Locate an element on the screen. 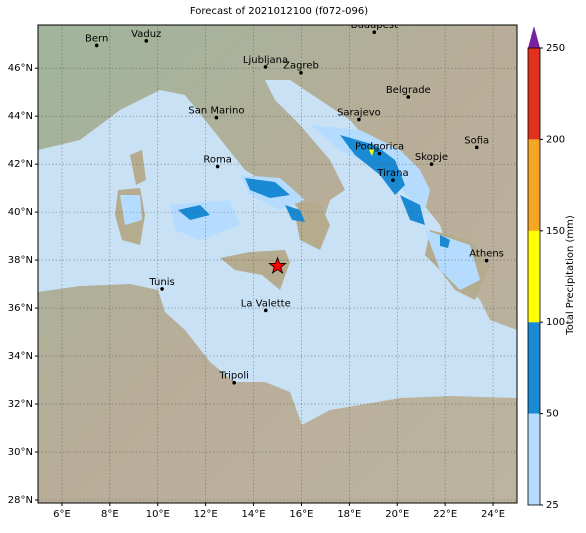  city-label: Bern is located at coordinates (96, 38).